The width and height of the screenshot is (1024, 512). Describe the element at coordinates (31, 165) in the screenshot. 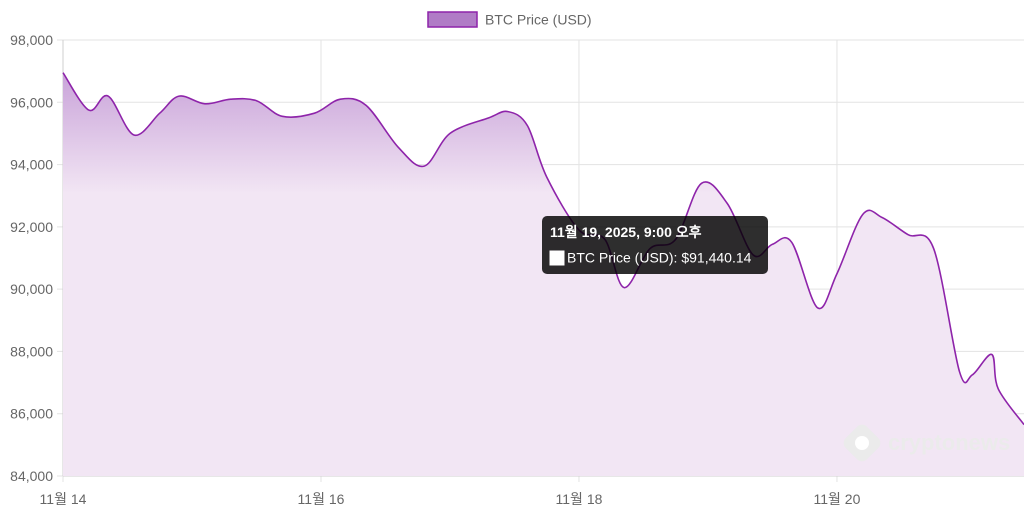

I see `y-tick-label: 94,000` at that location.